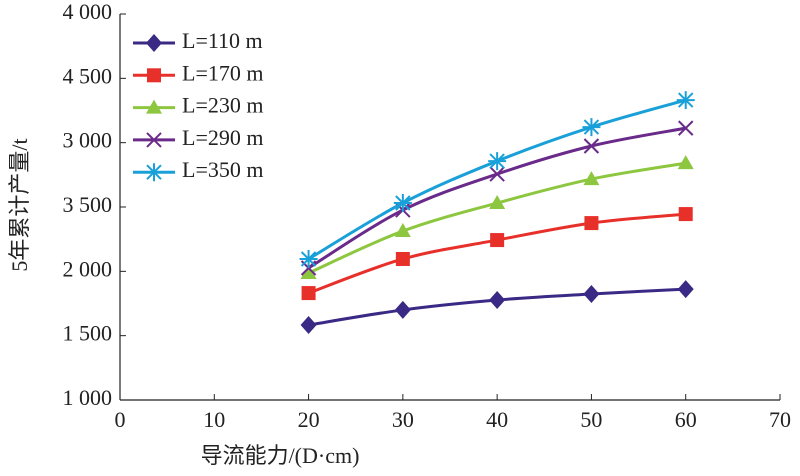  Describe the element at coordinates (88, 12) in the screenshot. I see `y-tick-label: 4 000` at that location.